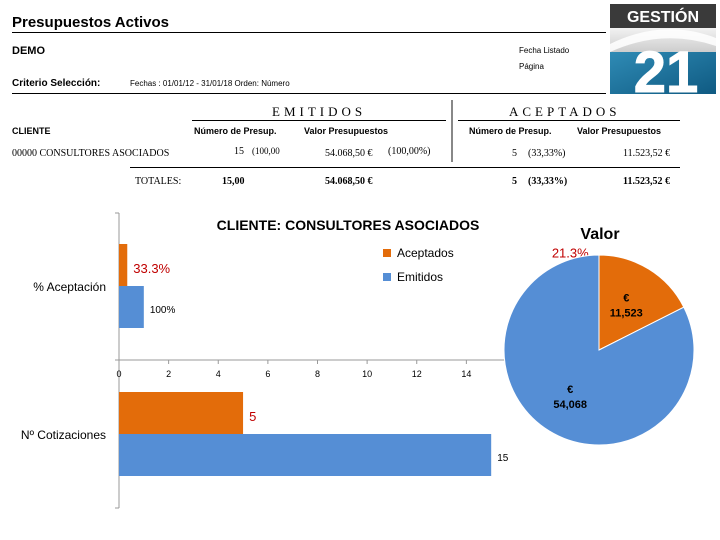 Image resolution: width=720 pixels, height=540 pixels. I want to click on totals-acep-valor: 11.523,52 €, so click(646, 181).